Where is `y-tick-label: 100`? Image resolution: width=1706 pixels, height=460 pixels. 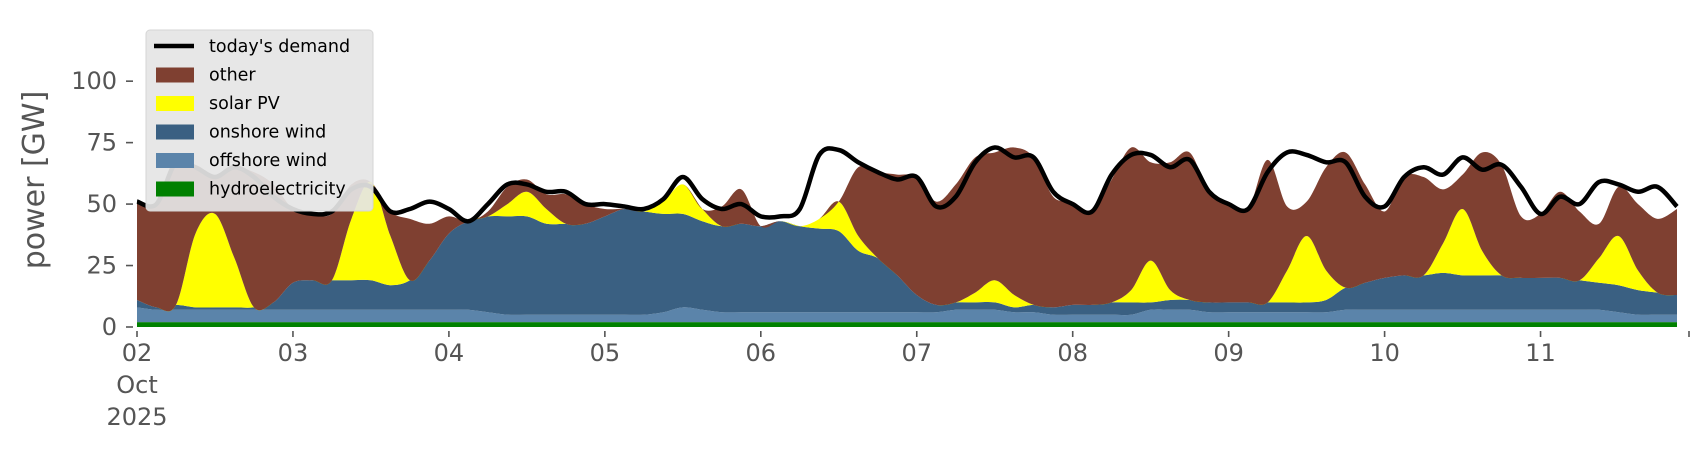
y-tick-label: 100 is located at coordinates (94, 81).